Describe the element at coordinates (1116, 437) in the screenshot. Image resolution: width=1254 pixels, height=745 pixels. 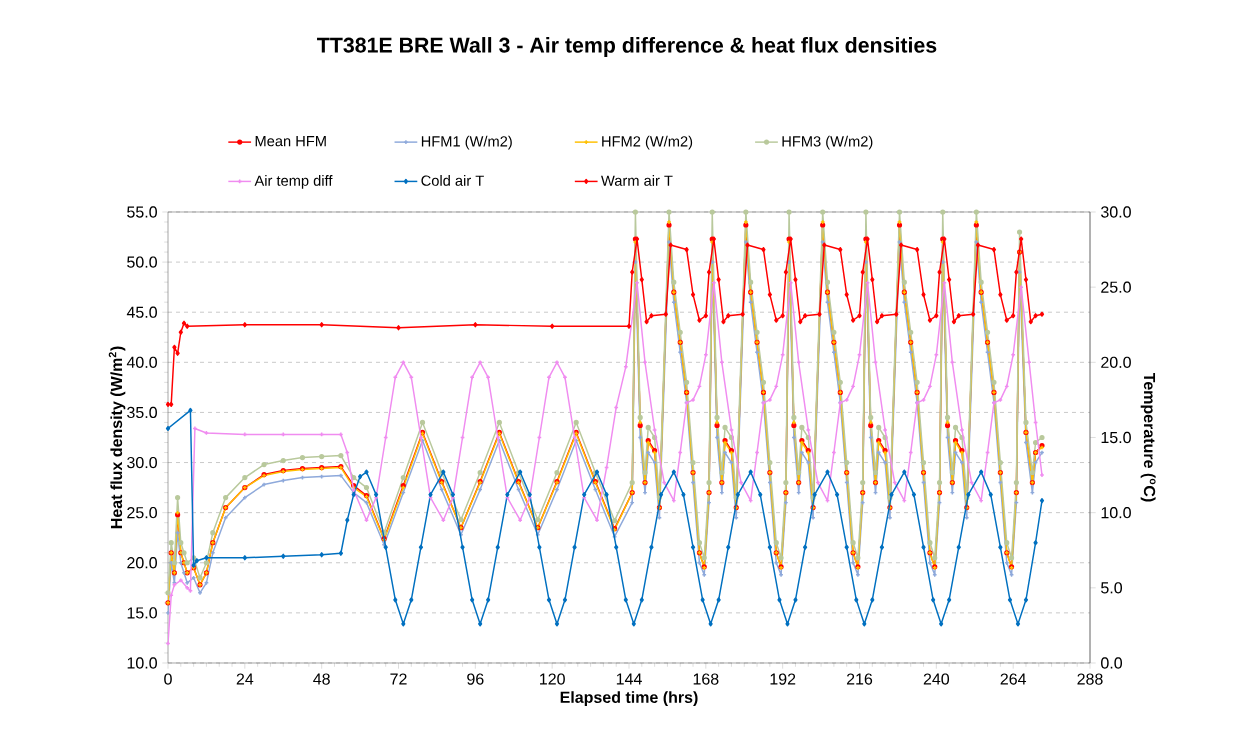
I see `y2-tick-label: 15.0` at that location.